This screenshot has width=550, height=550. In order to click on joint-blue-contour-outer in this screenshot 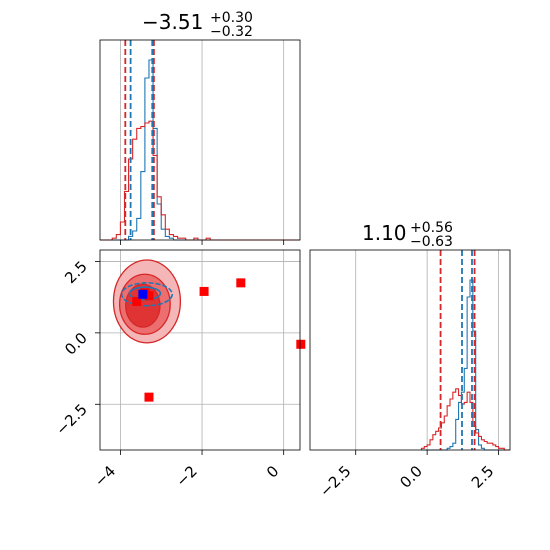, I will do `click(147, 294)`.